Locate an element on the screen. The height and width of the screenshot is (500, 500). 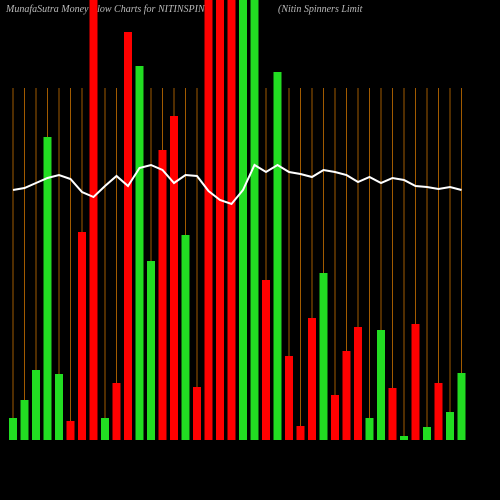
money-flow-line is located at coordinates (237, 184).